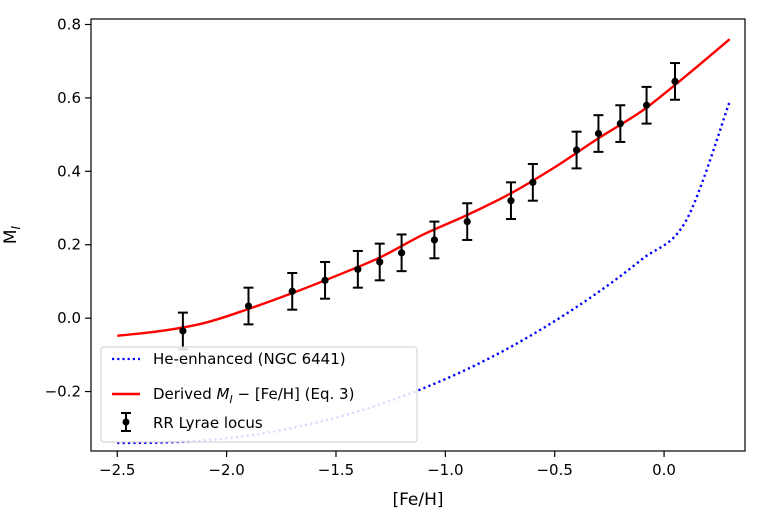 The image size is (777, 522). What do you see at coordinates (336, 470) in the screenshot?
I see `x-tick-label: −1.5` at bounding box center [336, 470].